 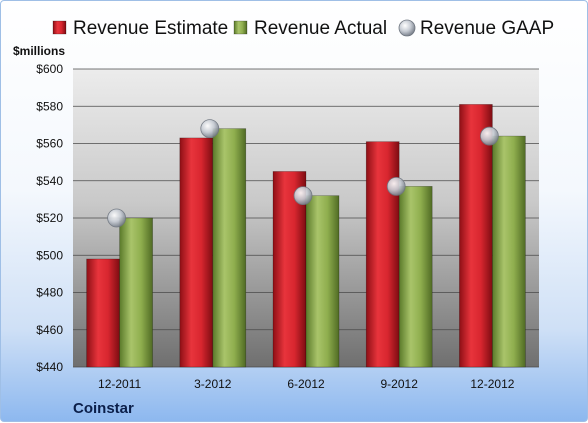 What do you see at coordinates (49, 367) in the screenshot?
I see `y-tick-label: $440` at bounding box center [49, 367].